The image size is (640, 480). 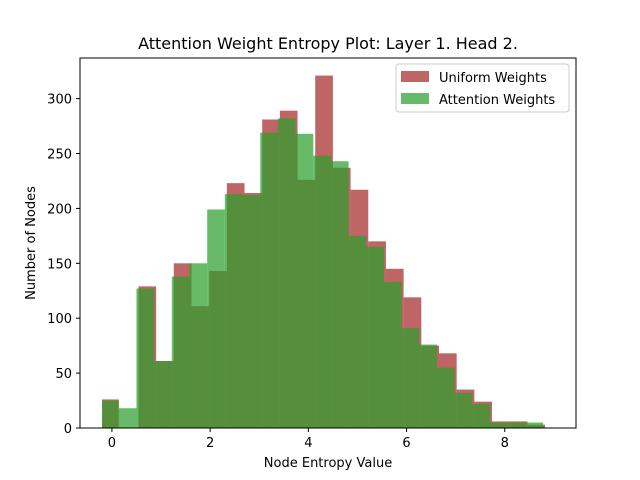 I want to click on x-tick-label: 0, so click(x=112, y=443).